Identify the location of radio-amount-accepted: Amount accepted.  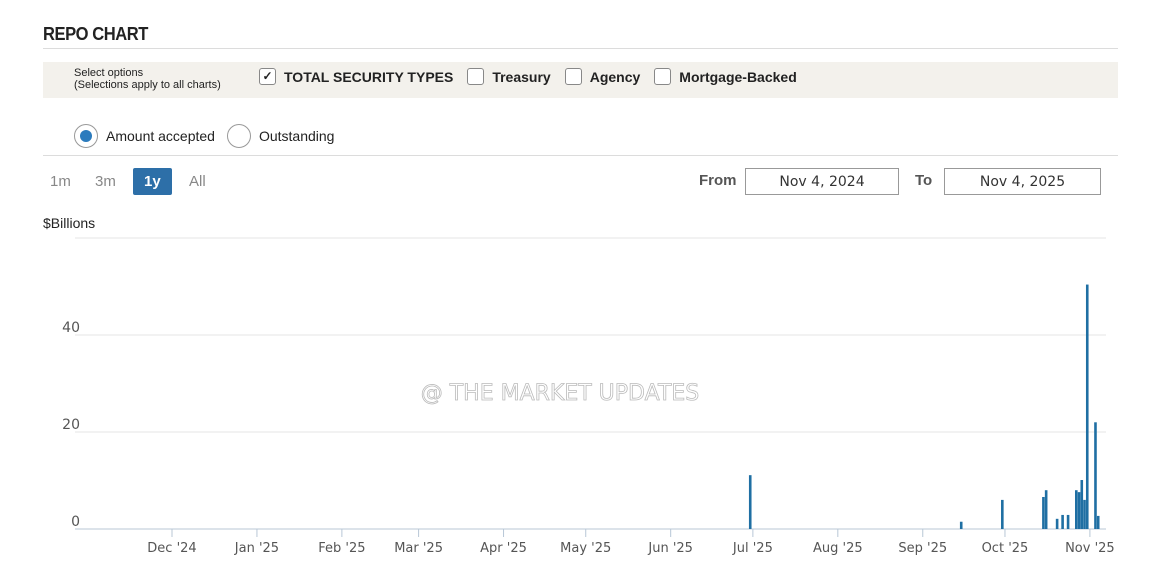
(144, 136).